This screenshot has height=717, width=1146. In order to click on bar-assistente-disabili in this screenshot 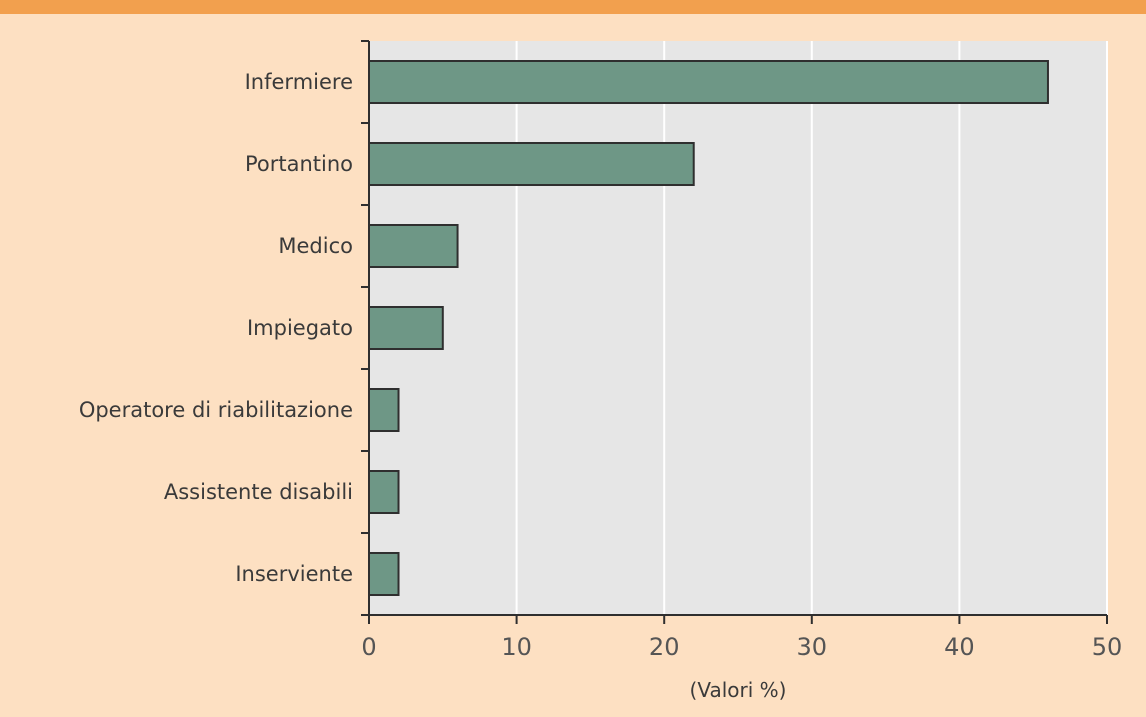, I will do `click(384, 492)`.